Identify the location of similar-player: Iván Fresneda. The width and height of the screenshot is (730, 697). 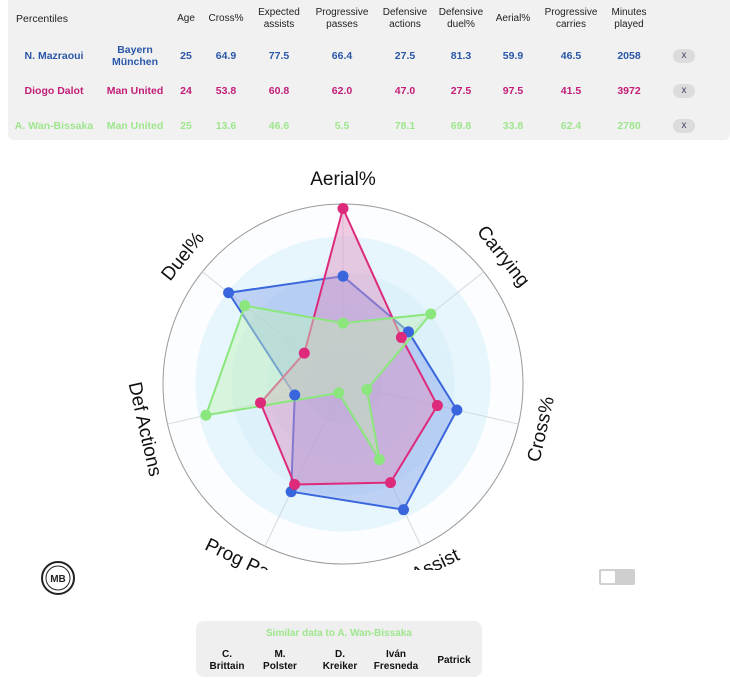
(396, 661).